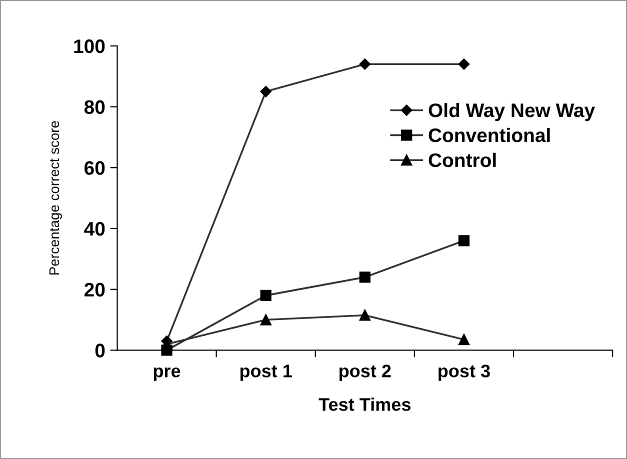  What do you see at coordinates (100, 351) in the screenshot?
I see `y-tick-label: 0` at bounding box center [100, 351].